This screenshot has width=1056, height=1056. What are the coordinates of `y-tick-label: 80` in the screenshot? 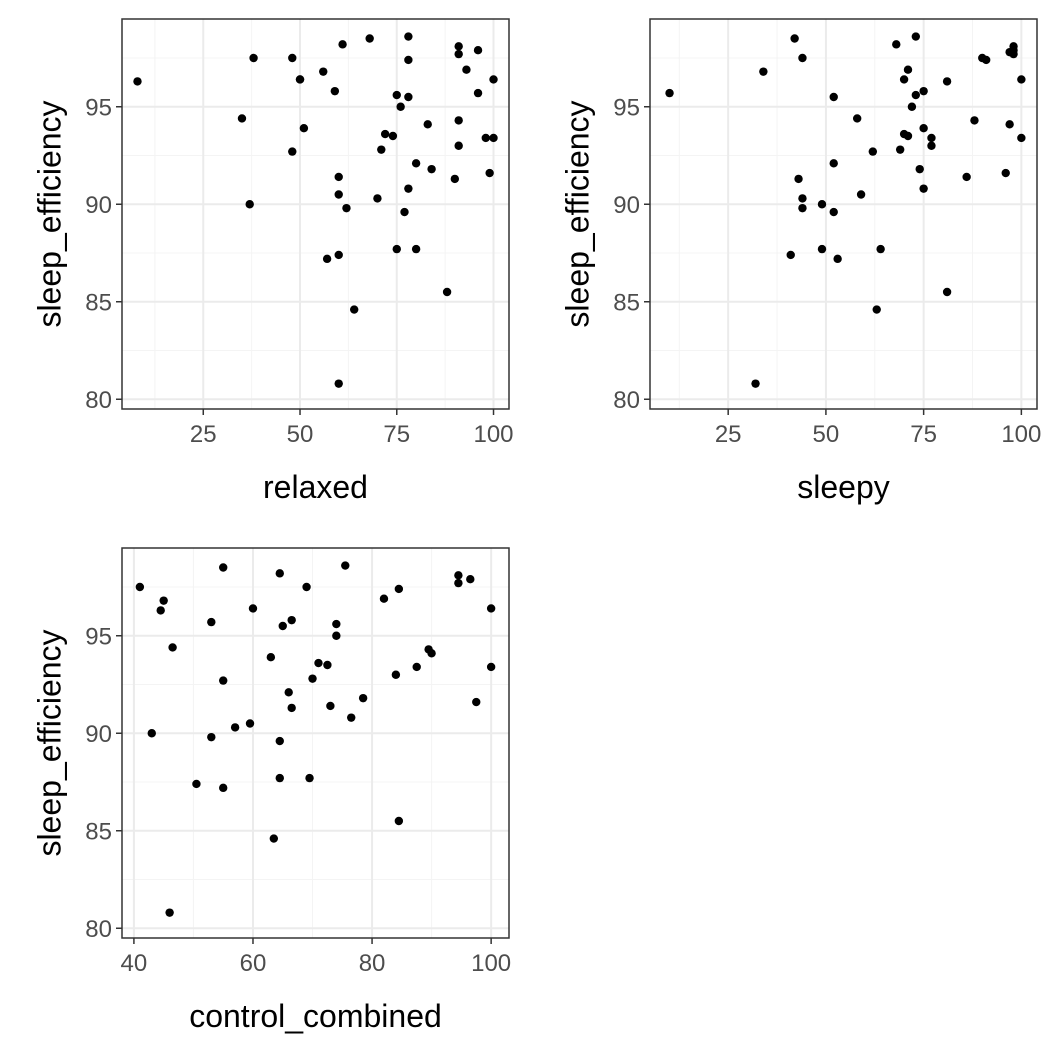 It's located at (98, 929).